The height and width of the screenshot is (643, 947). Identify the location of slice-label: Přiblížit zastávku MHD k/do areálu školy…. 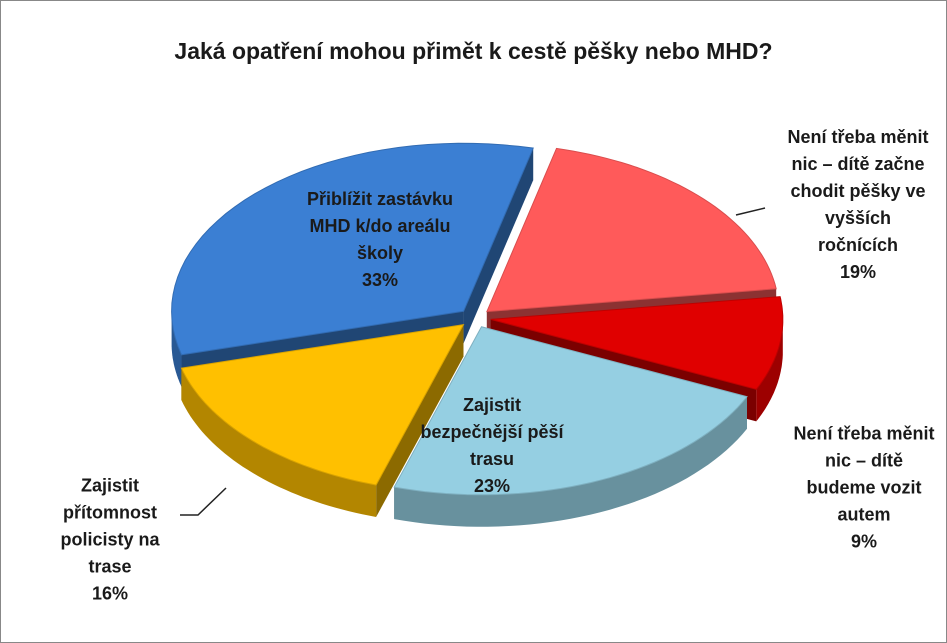
(380, 240).